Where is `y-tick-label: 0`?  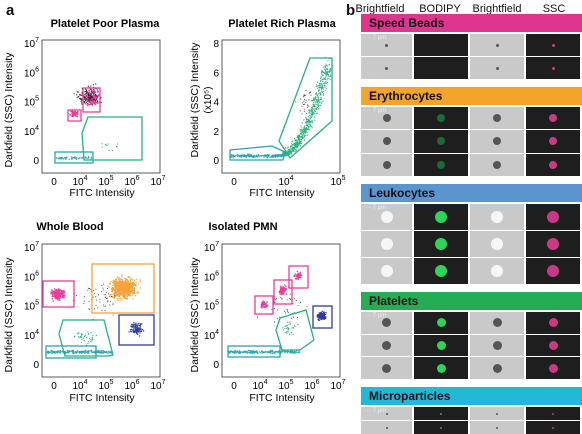
y-tick-label: 0 is located at coordinates (36, 365).